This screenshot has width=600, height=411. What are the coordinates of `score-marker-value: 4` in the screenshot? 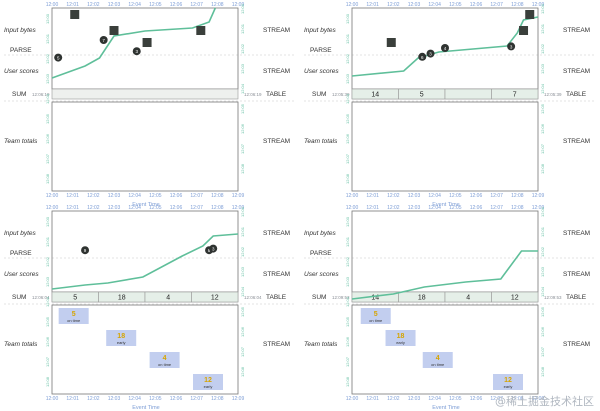 It's located at (445, 48).